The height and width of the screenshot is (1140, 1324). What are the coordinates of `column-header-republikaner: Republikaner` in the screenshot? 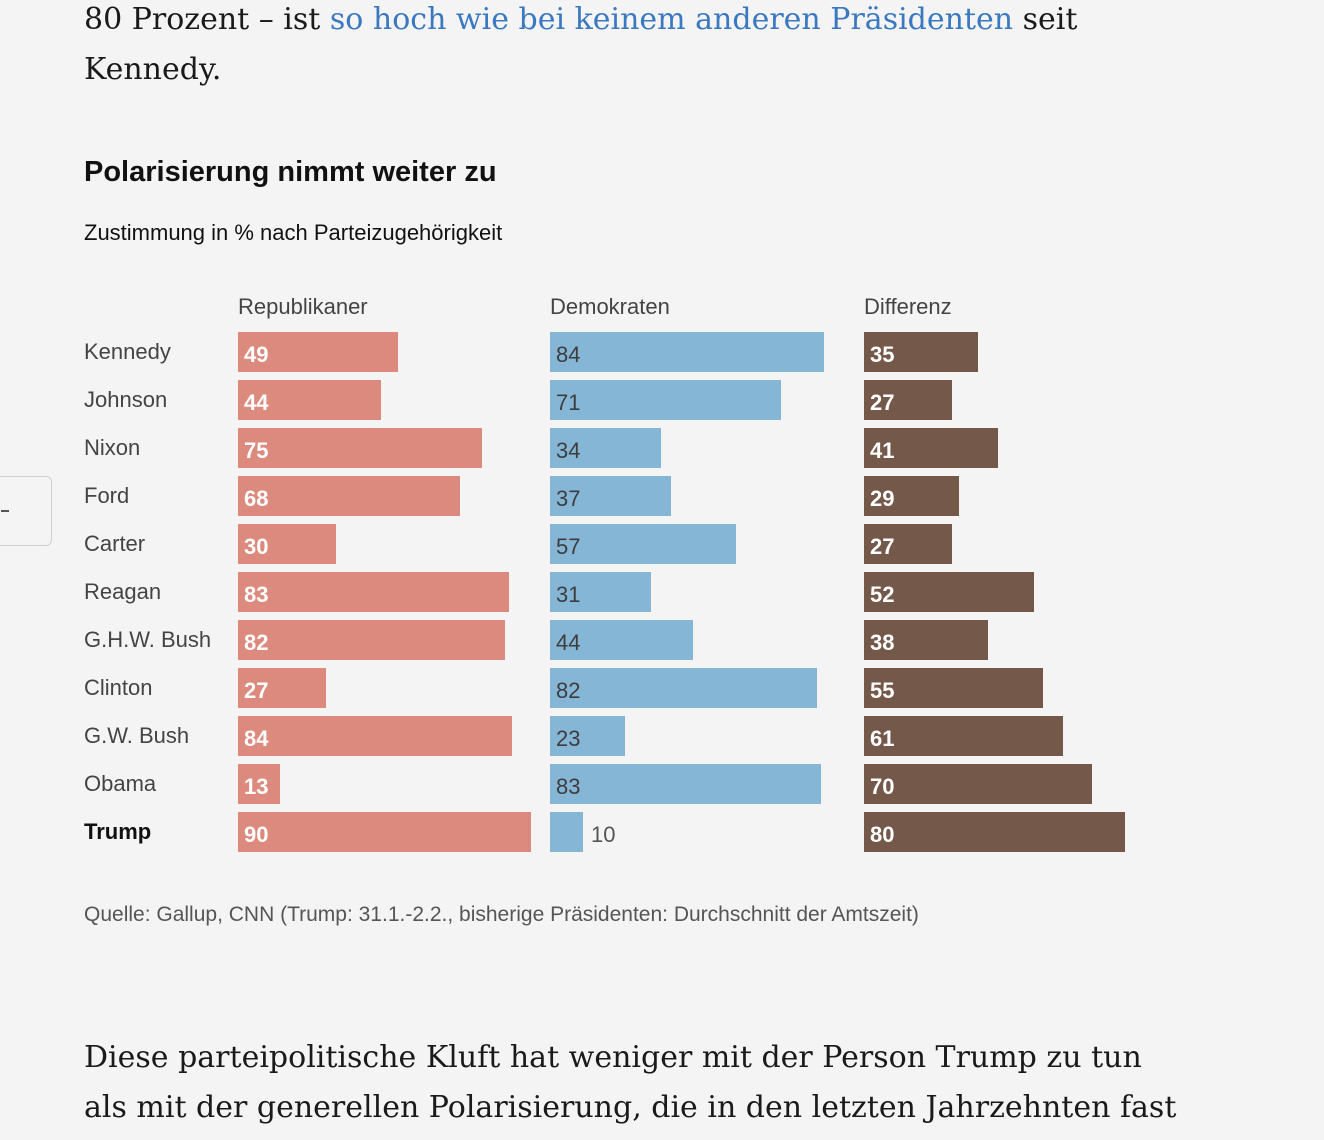 It's located at (303, 306).